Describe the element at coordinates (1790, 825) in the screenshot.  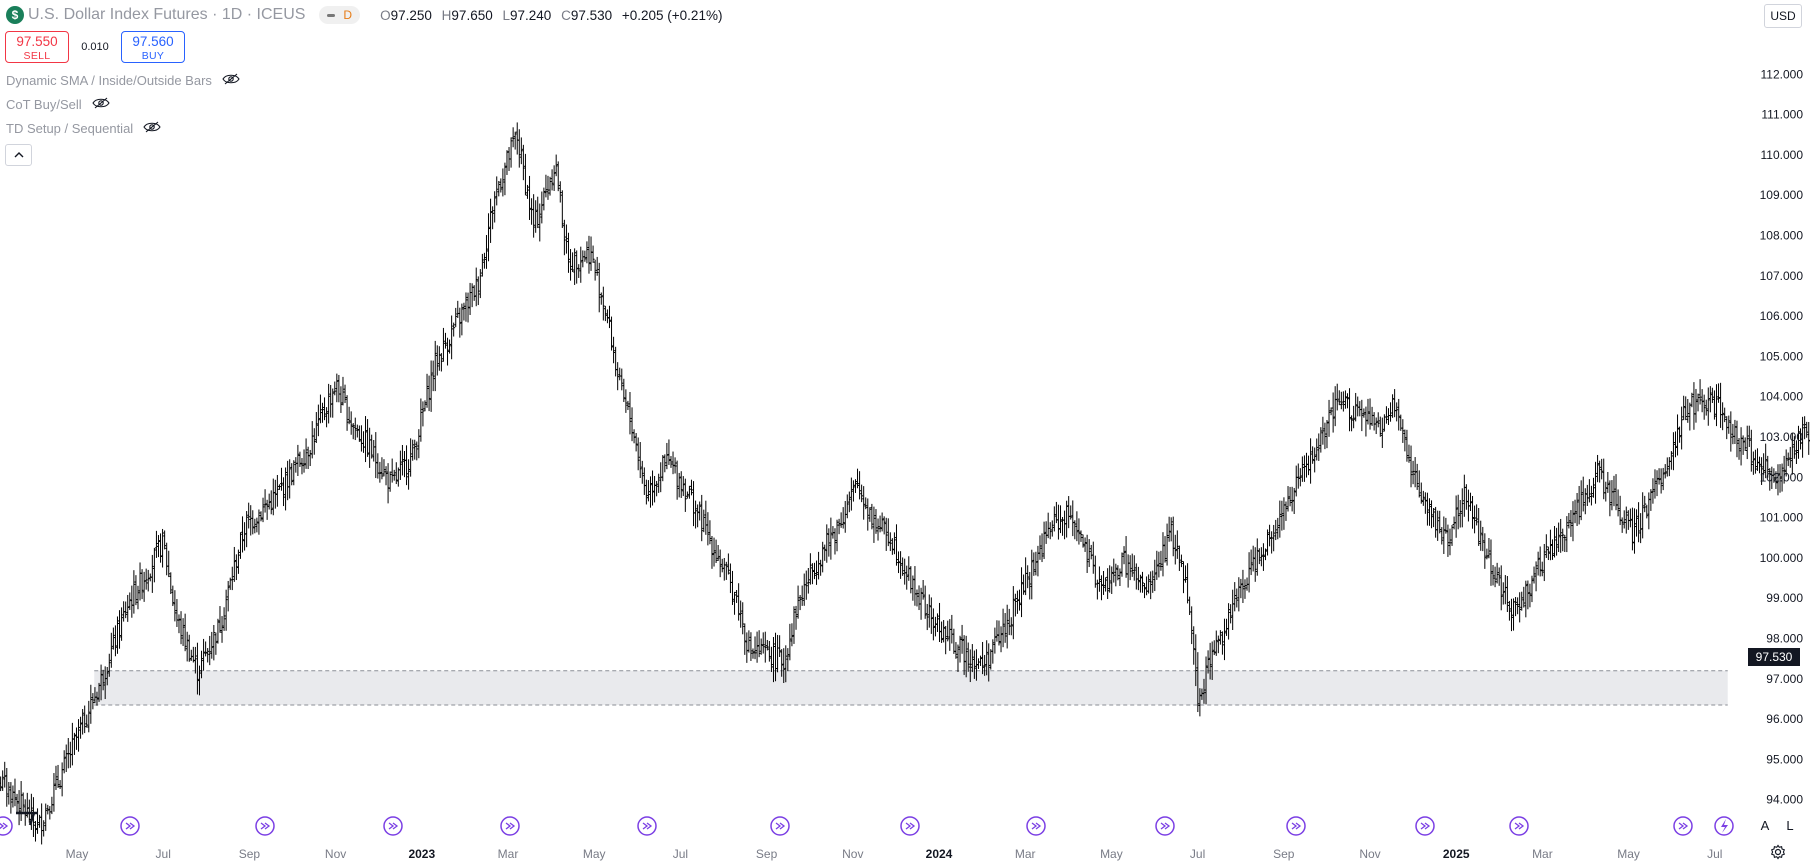
I see `log-scale-button: L` at that location.